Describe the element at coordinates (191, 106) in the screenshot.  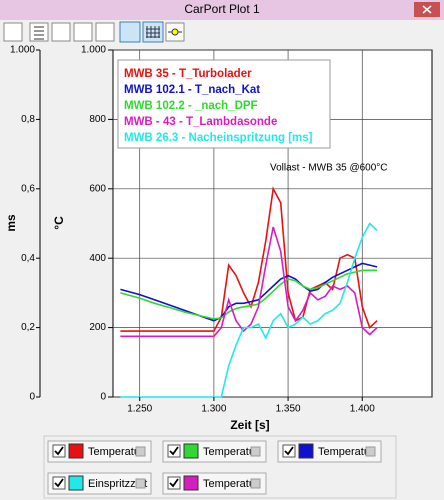
I see `legend-entry: MWB 102.2 - _nach_DPF` at that location.